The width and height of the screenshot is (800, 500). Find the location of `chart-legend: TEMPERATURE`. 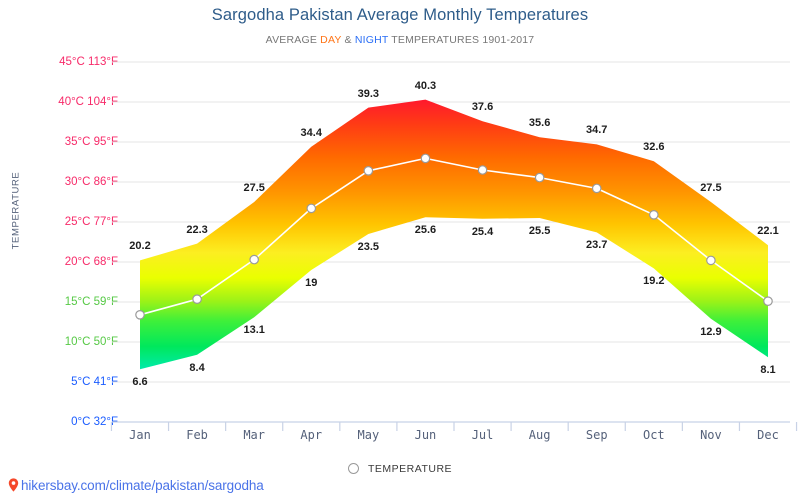

chart-legend: TEMPERATURE is located at coordinates (400, 469).